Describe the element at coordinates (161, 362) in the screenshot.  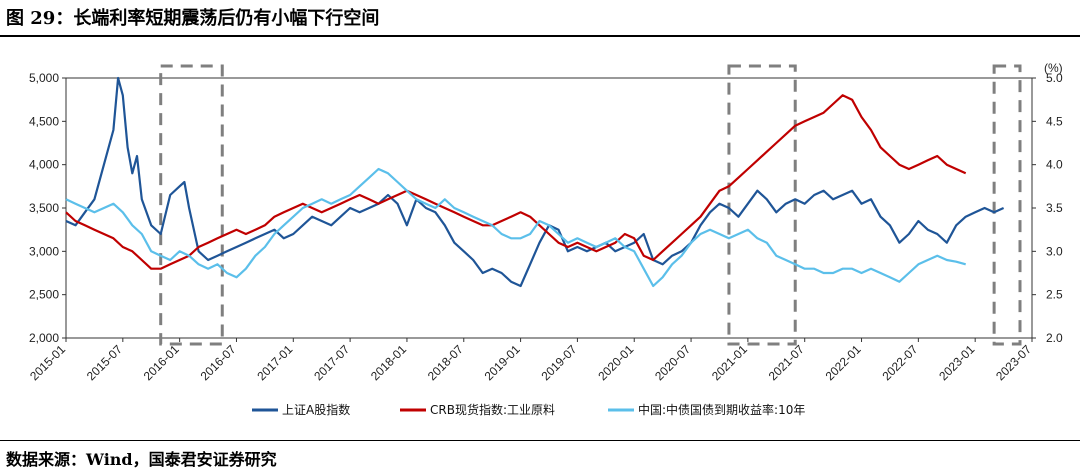
I see `x-tick-label: 2016-01` at that location.